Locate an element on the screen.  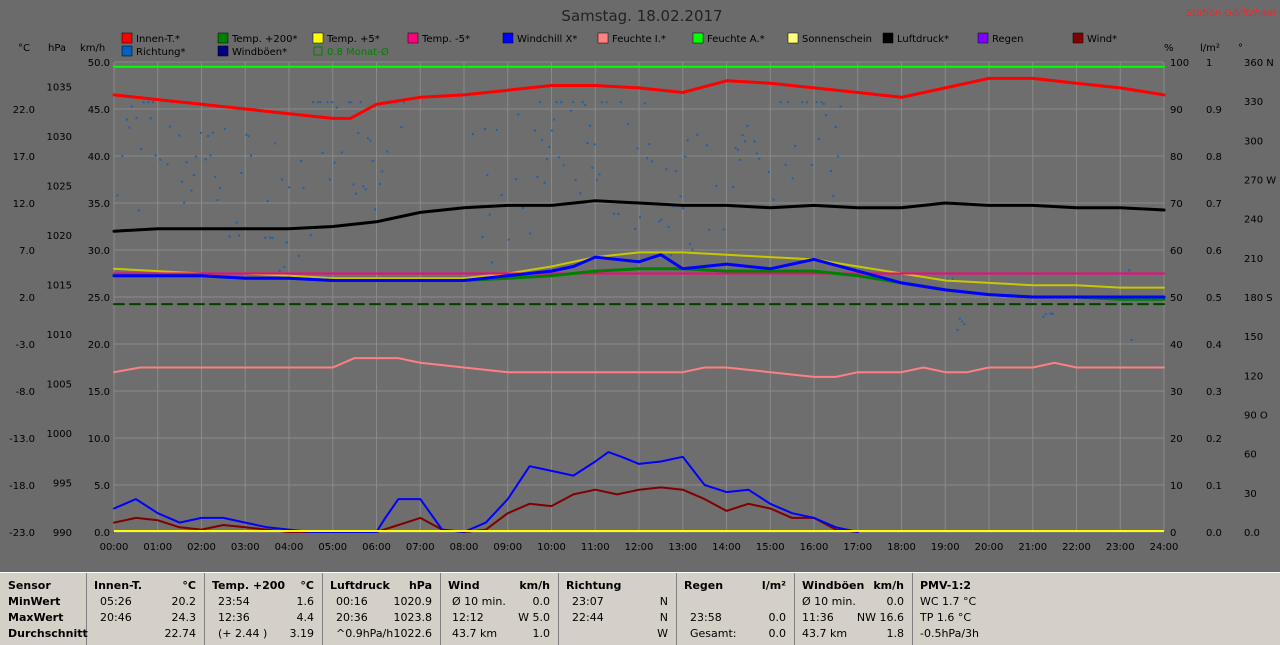
time-tick-label: 14:00 is located at coordinates (726, 547).